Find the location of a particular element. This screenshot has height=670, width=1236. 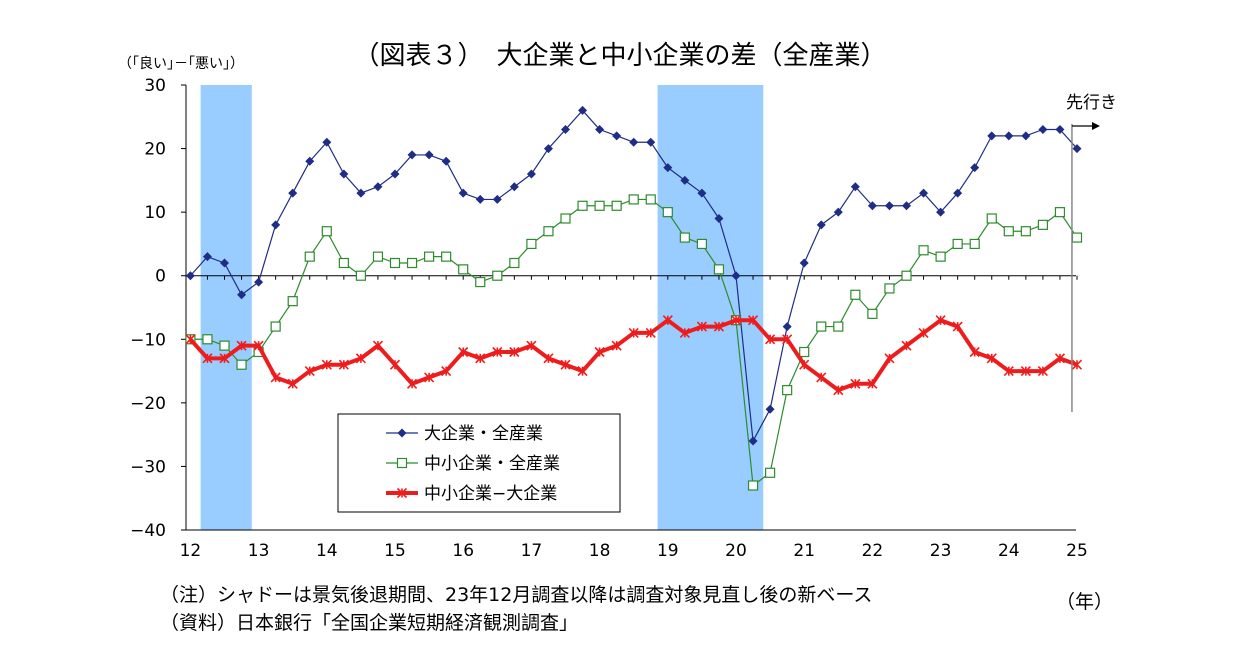

forecast-label: 先行き is located at coordinates (1091, 103).